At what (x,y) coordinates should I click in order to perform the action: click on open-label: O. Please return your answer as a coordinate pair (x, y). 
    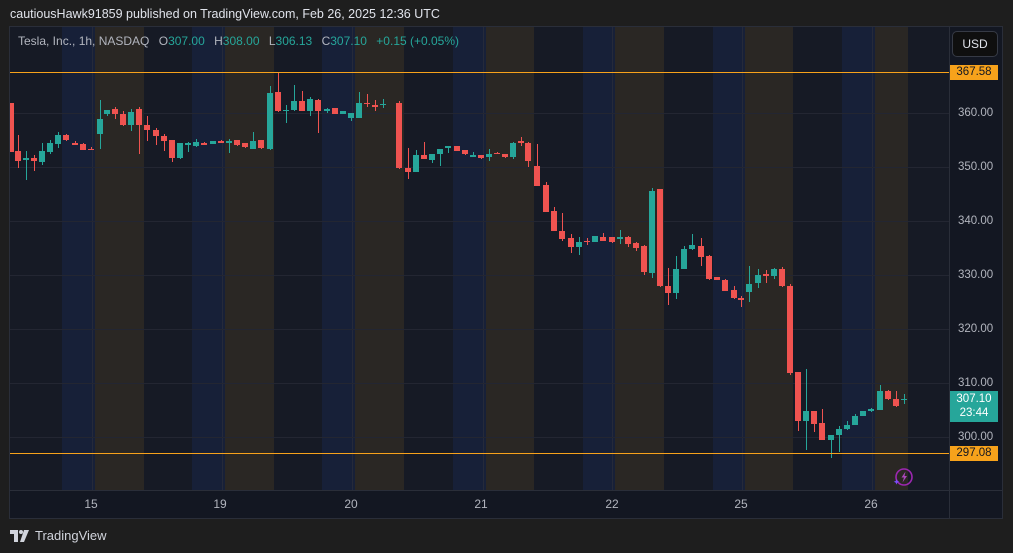
    Looking at the image, I should click on (163, 41).